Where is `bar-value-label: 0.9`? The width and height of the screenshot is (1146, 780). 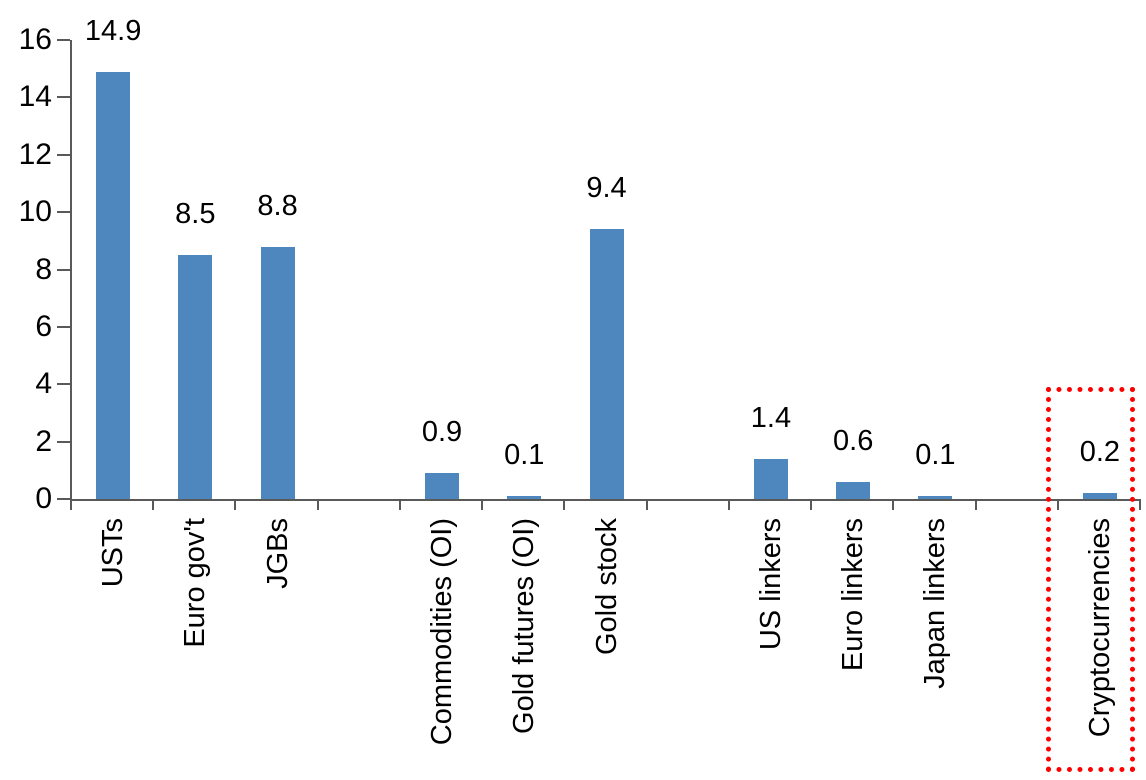
bar-value-label: 0.9 is located at coordinates (442, 432).